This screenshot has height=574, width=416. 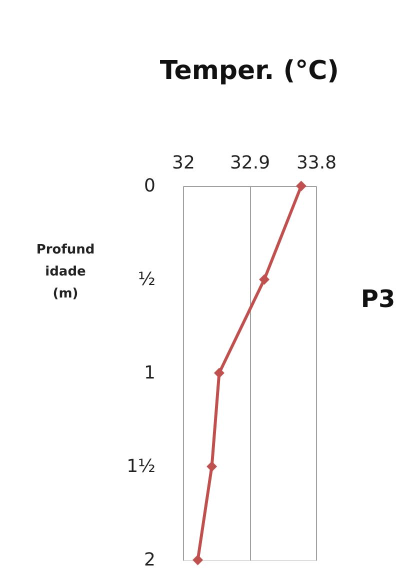 What do you see at coordinates (316, 163) in the screenshot?
I see `x-tick-label: 33.8` at bounding box center [316, 163].